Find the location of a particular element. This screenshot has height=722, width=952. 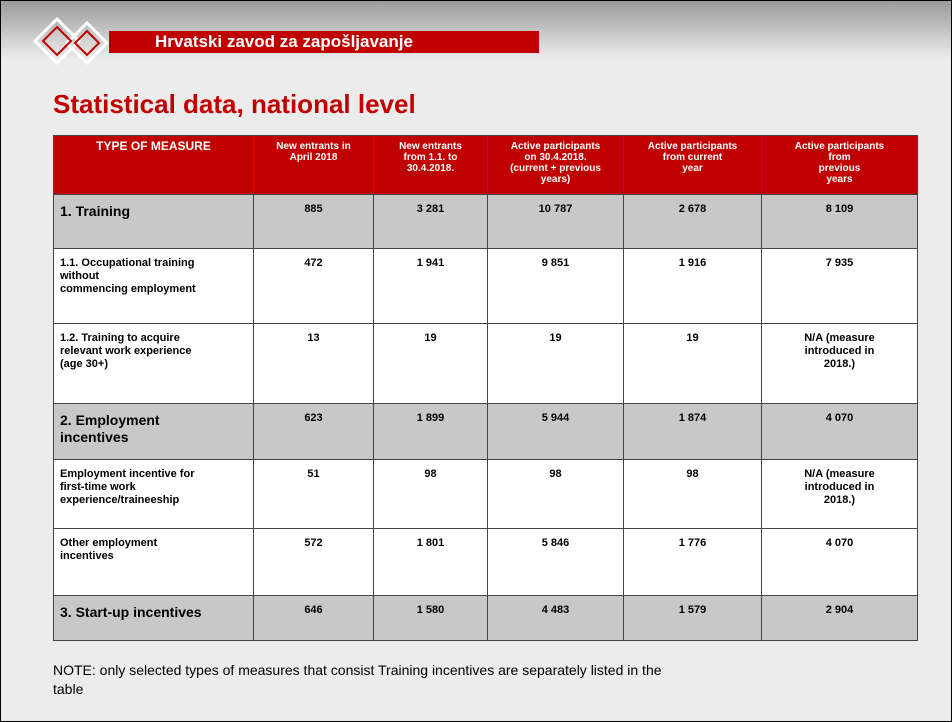

table-cell: 13 is located at coordinates (313, 363).